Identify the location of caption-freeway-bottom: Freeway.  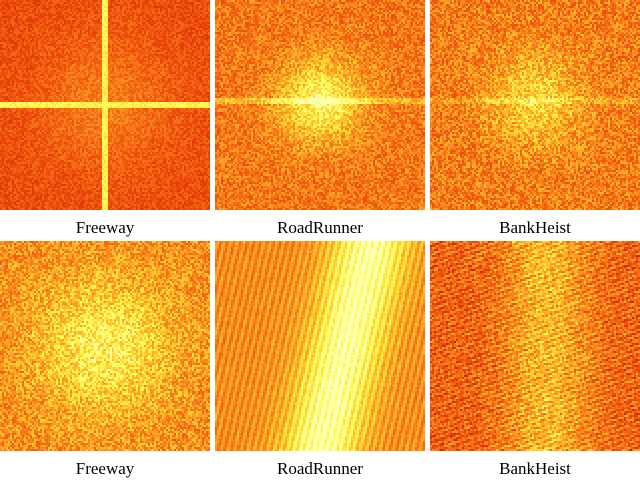
(105, 468).